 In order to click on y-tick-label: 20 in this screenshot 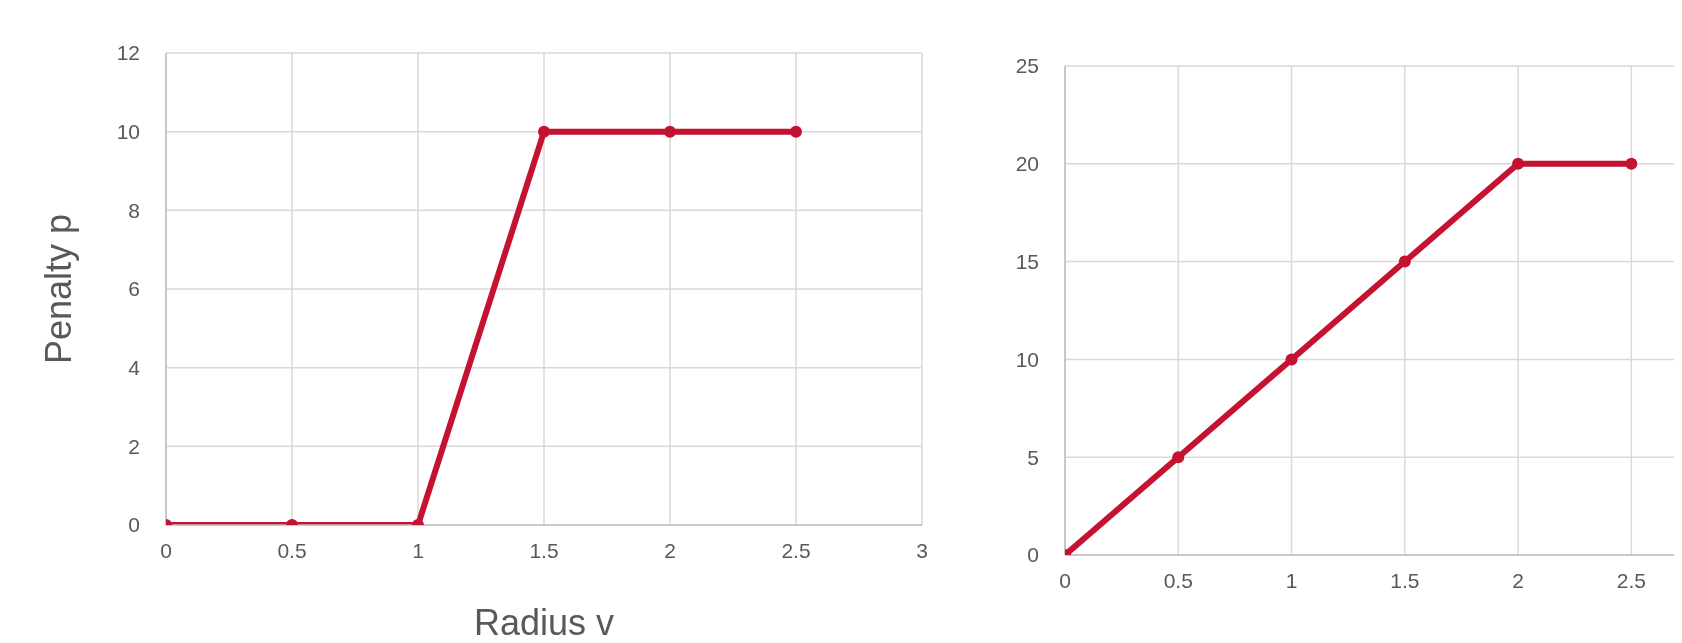, I will do `click(1027, 164)`.